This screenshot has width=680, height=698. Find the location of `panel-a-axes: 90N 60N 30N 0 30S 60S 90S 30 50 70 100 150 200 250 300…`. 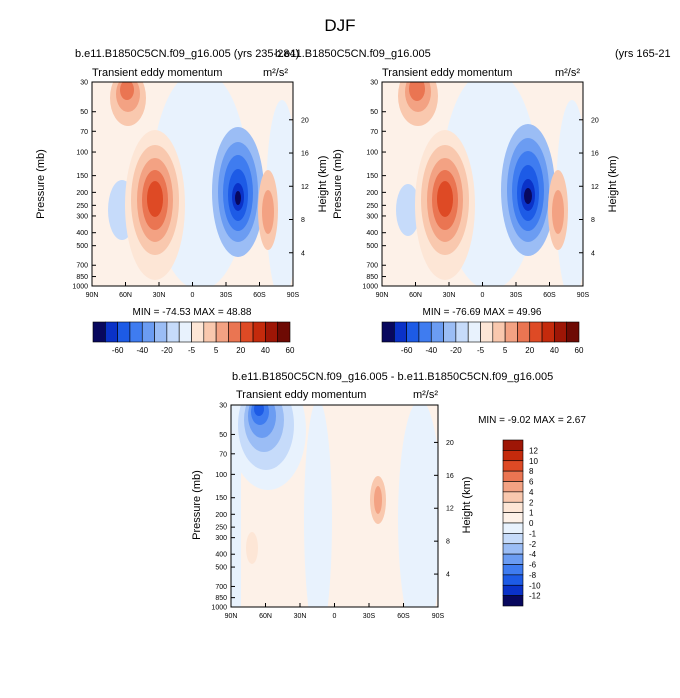

panel-a-axes: 90N 60N 30N 0 30S 60S 90S 30 50 70 100 150 200 250 300… is located at coordinates (190, 190).